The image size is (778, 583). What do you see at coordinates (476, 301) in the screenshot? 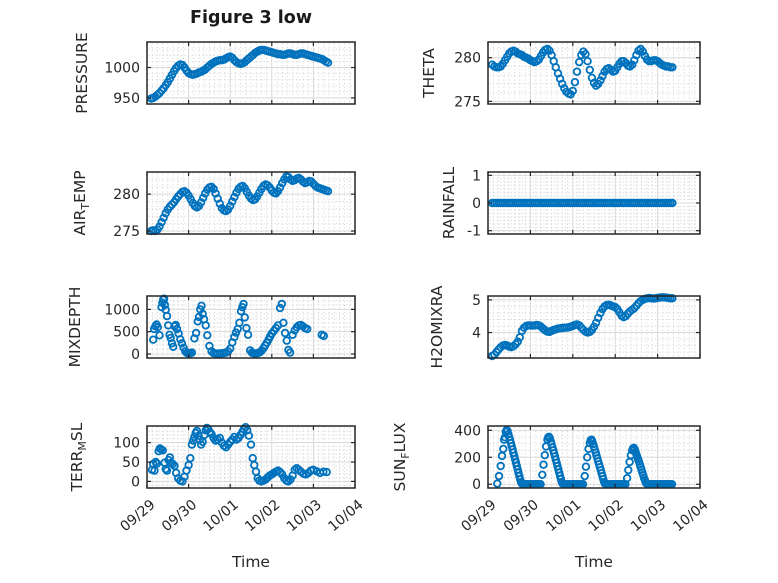
I see `y-tick-label: 5` at bounding box center [476, 301].